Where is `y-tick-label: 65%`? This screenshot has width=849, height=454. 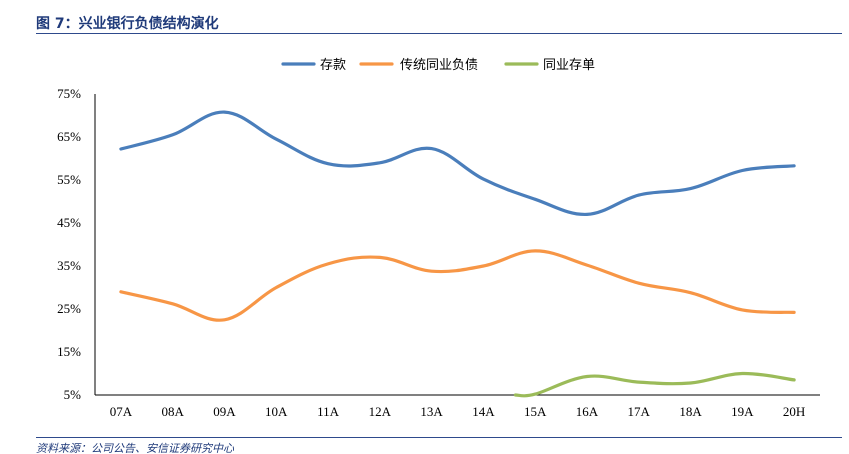 y-tick-label: 65% is located at coordinates (69, 136).